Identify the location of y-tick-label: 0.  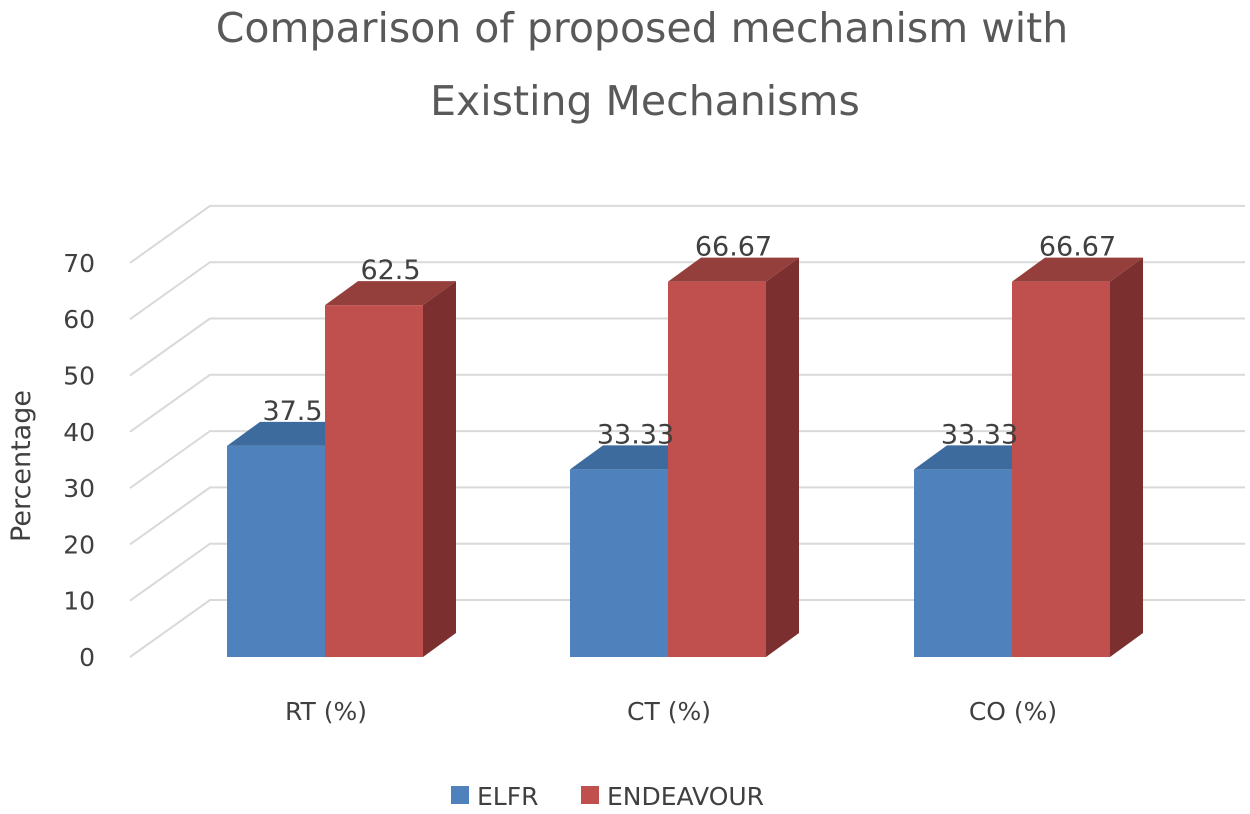
(87, 657).